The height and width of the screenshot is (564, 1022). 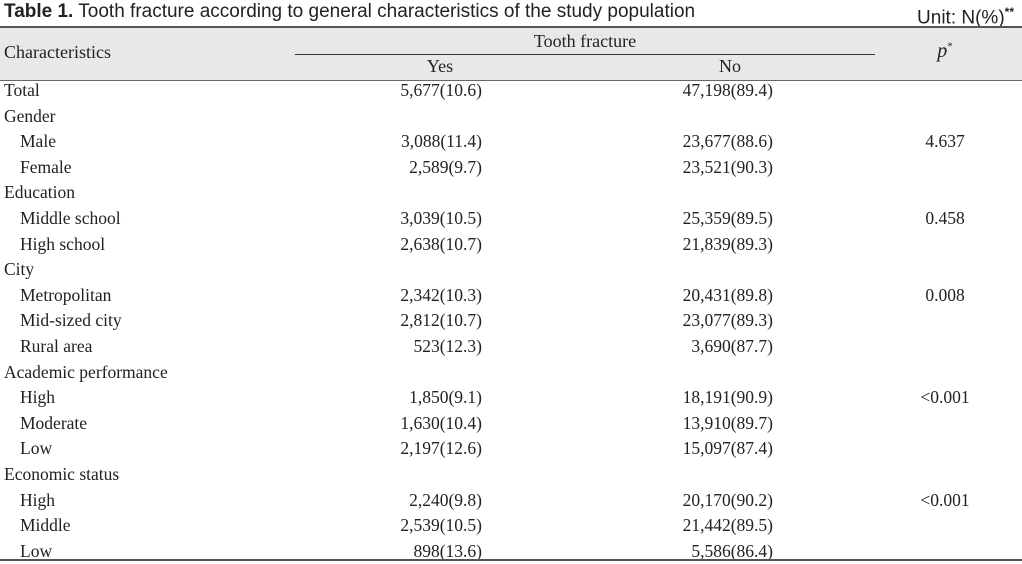 What do you see at coordinates (56, 345) in the screenshot?
I see `row-label: Rural area` at bounding box center [56, 345].